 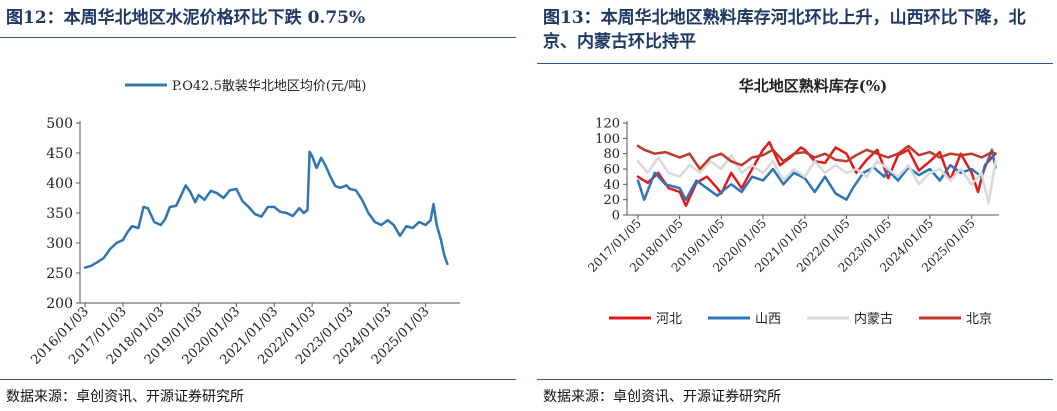 What do you see at coordinates (816, 157) in the screenshot?
I see `series-line-北京` at bounding box center [816, 157].